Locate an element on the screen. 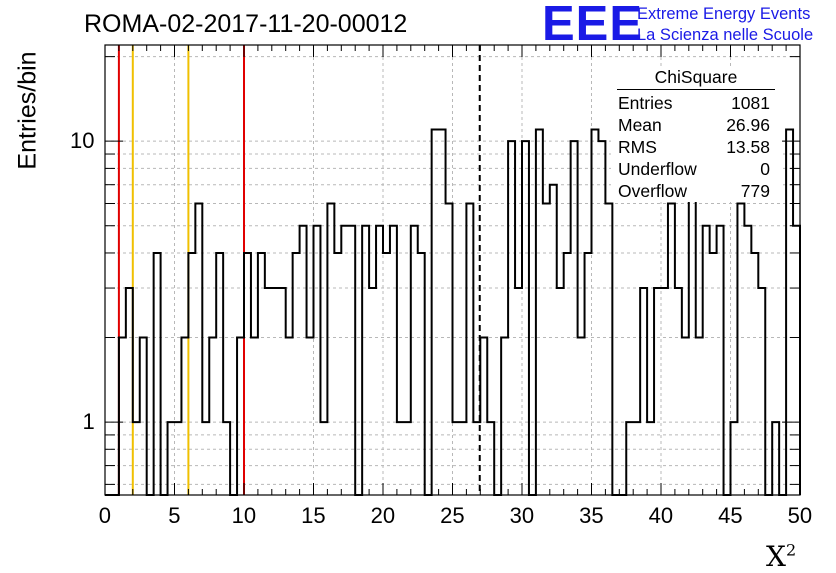 The height and width of the screenshot is (573, 836). x-tick-label: 45 is located at coordinates (730, 515).